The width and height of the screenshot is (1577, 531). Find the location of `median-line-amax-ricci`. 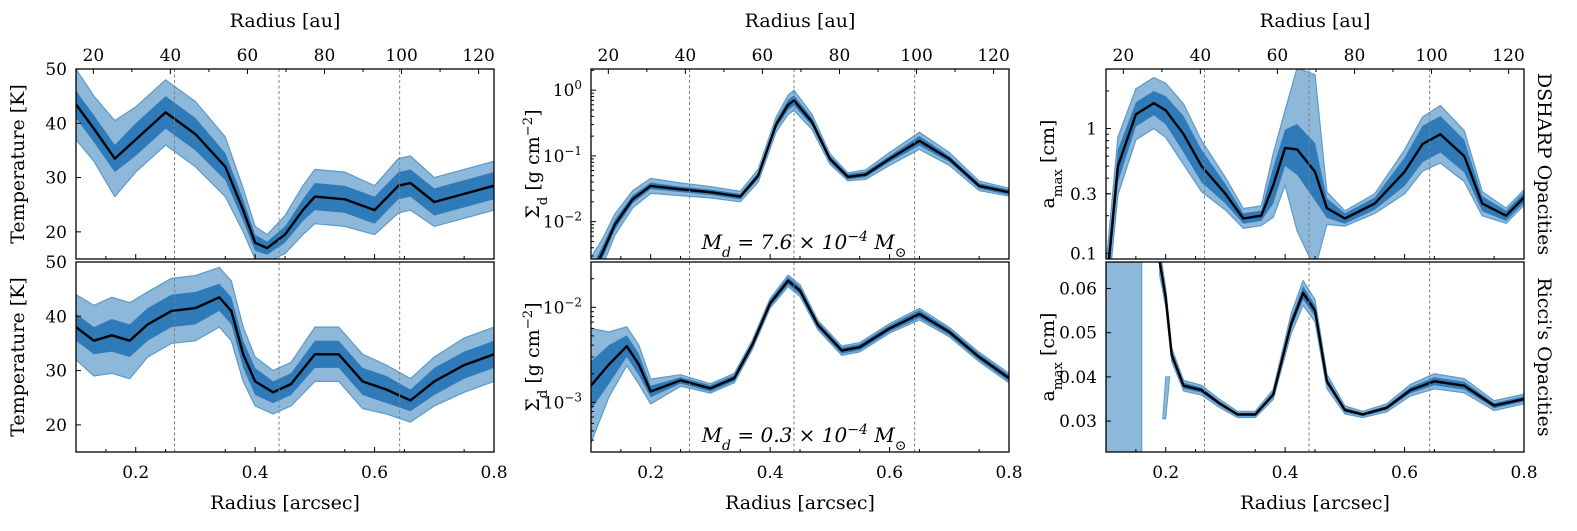

median-line-amax-ricci is located at coordinates (1341, 339).